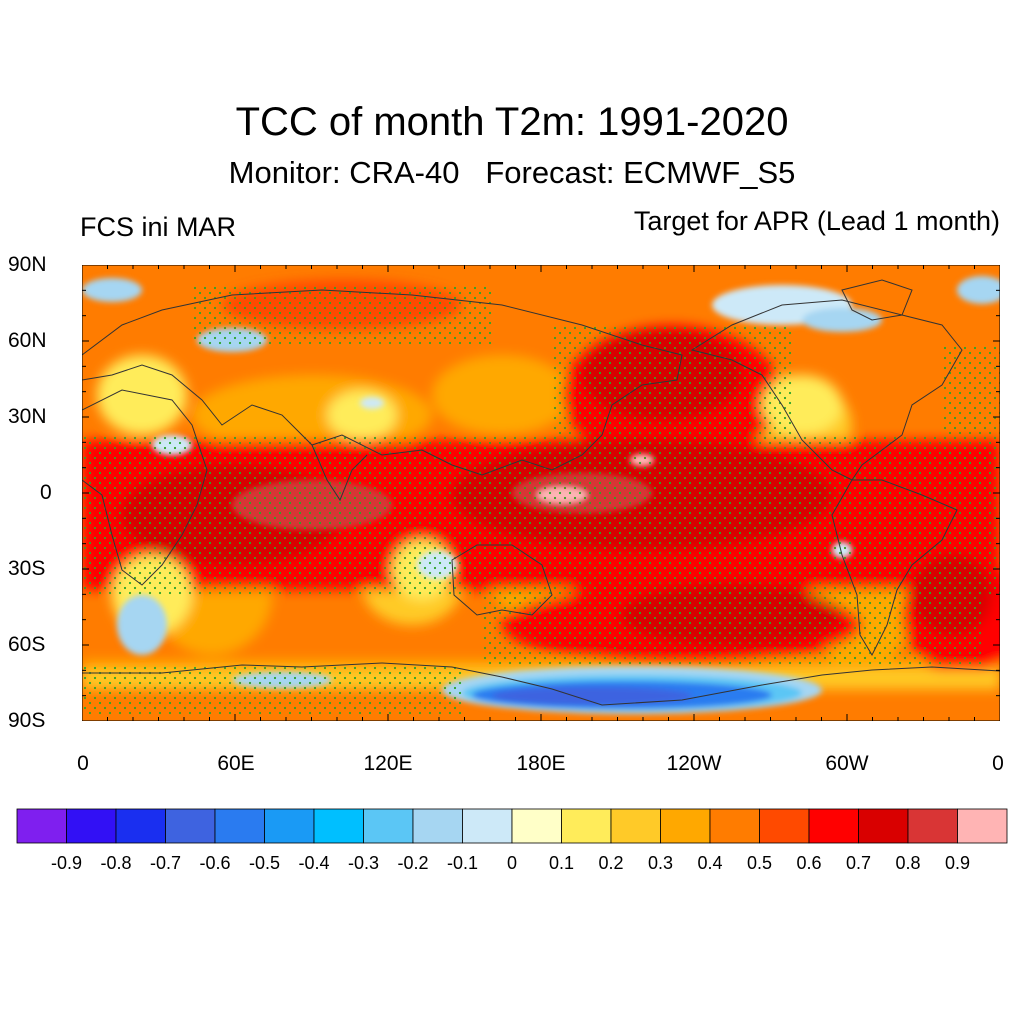  What do you see at coordinates (46, 492) in the screenshot?
I see `lat-label-0: 0` at bounding box center [46, 492].